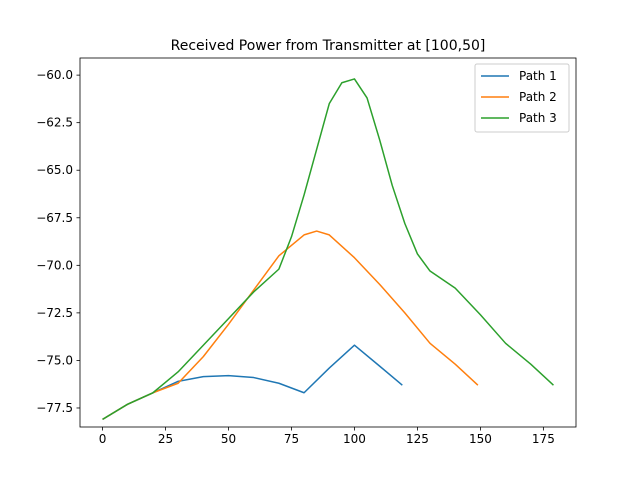 The image size is (640, 480). What do you see at coordinates (54, 170) in the screenshot?
I see `y-tick-label: −65.0` at bounding box center [54, 170].